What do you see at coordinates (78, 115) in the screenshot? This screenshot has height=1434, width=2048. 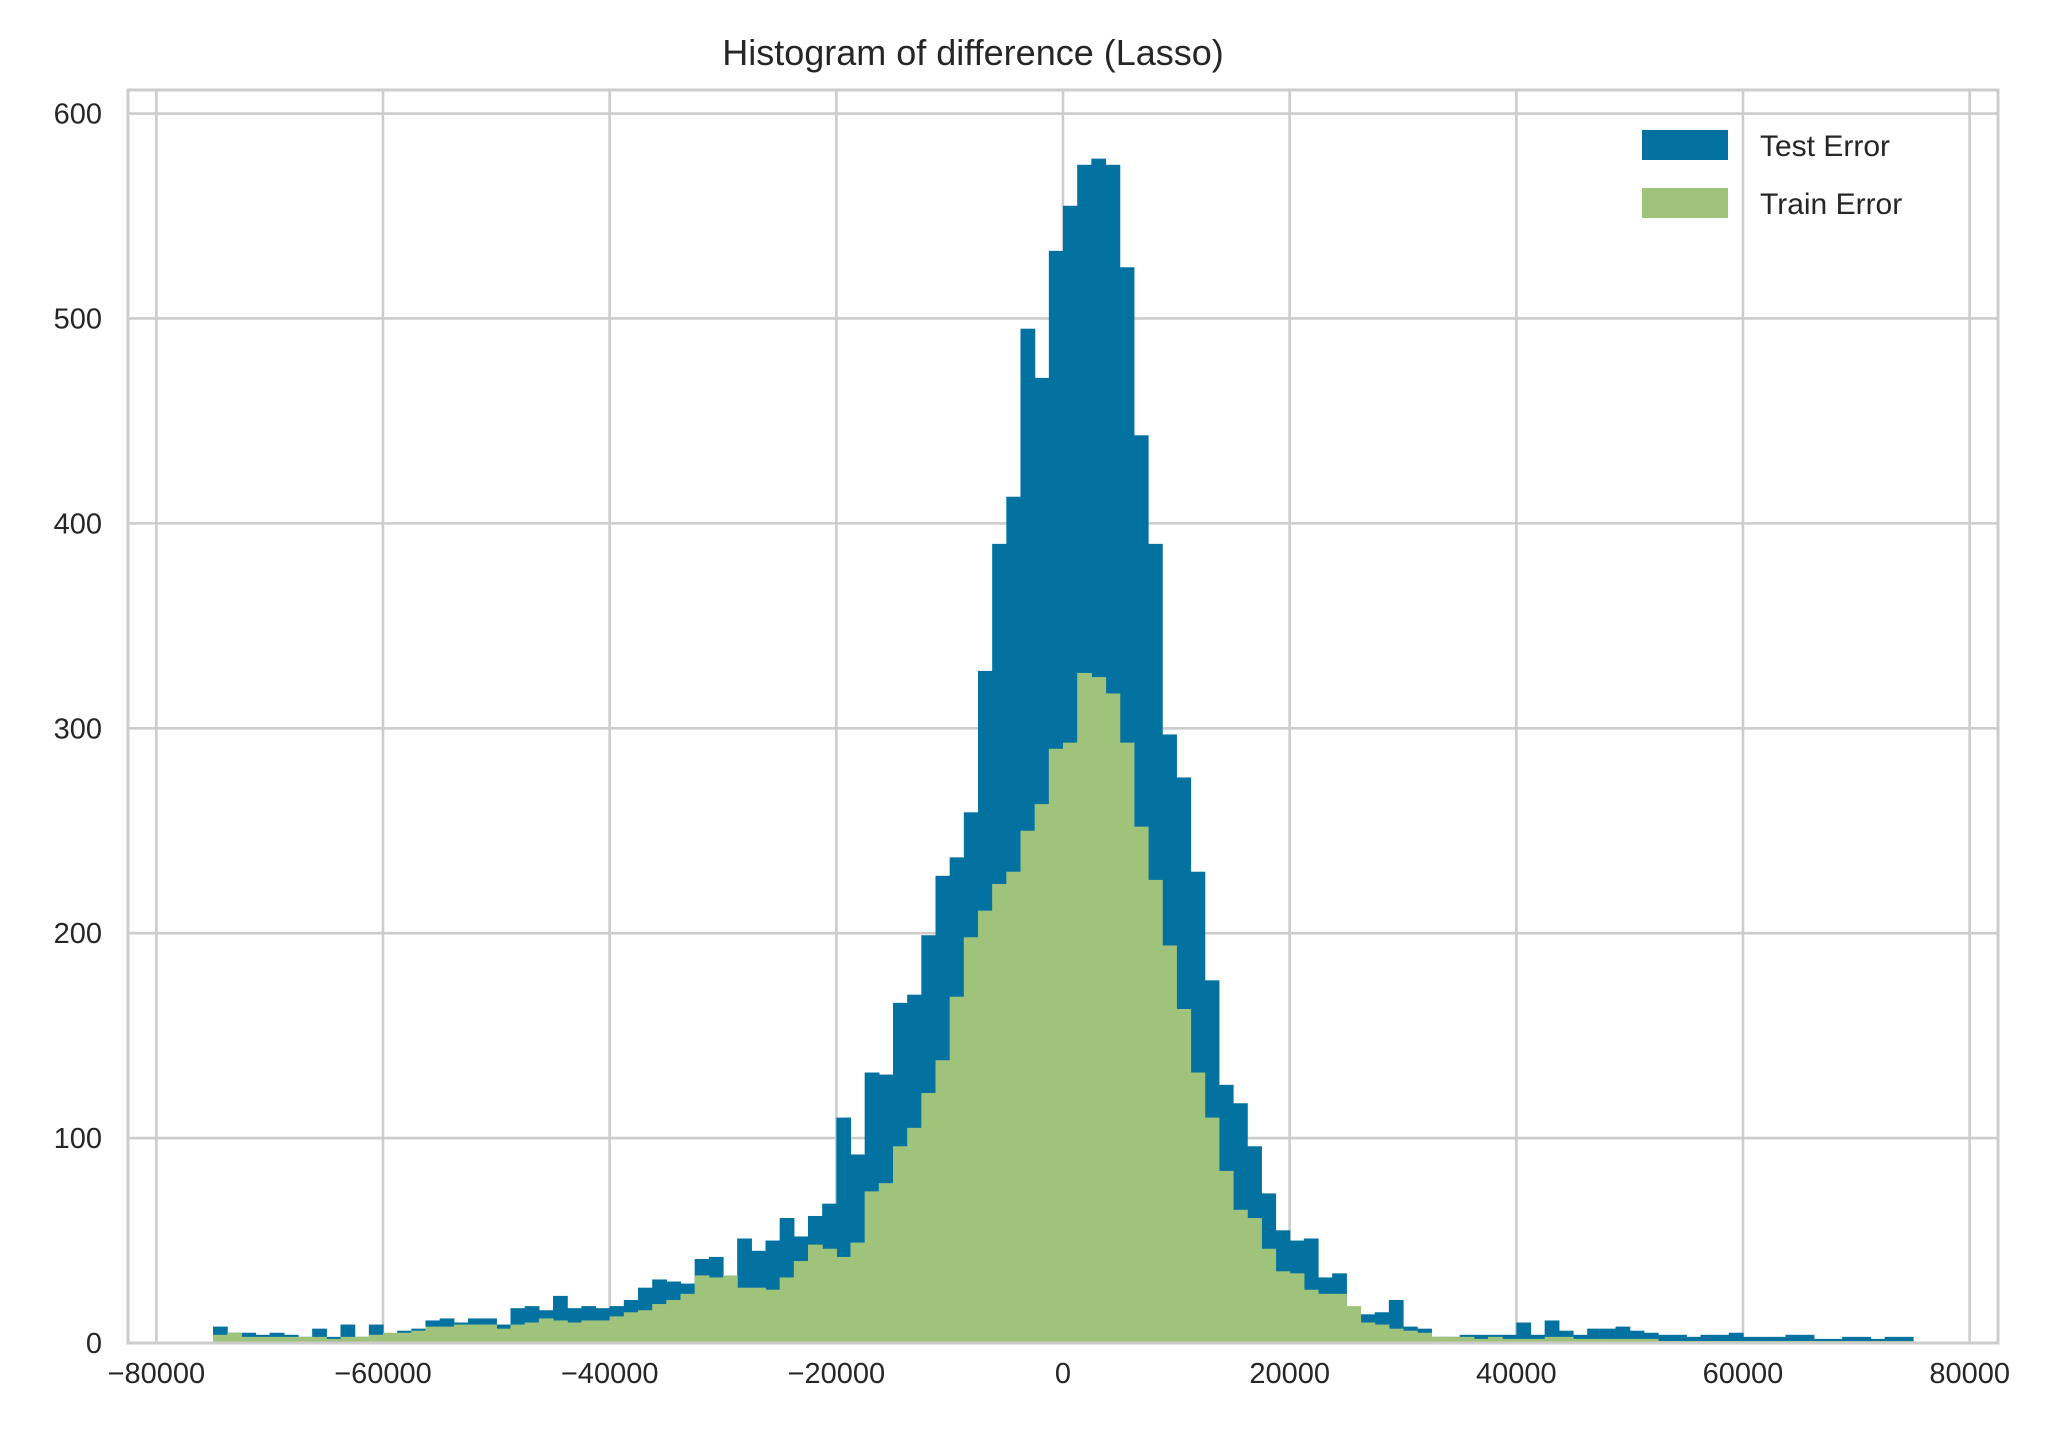 I see `y-tick-label: 600` at bounding box center [78, 115].